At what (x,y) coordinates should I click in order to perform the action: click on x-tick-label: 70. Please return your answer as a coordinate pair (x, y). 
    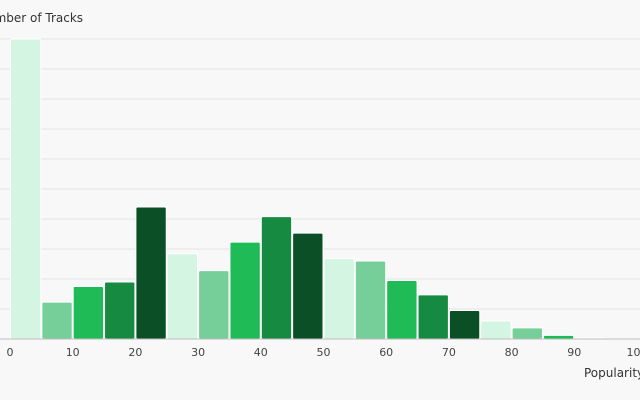
    Looking at the image, I should click on (449, 352).